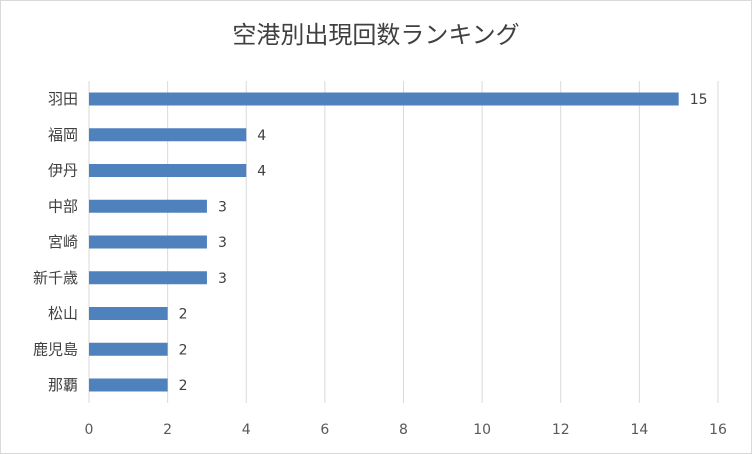  What do you see at coordinates (63, 206) in the screenshot?
I see `category-label: 中部` at bounding box center [63, 206].